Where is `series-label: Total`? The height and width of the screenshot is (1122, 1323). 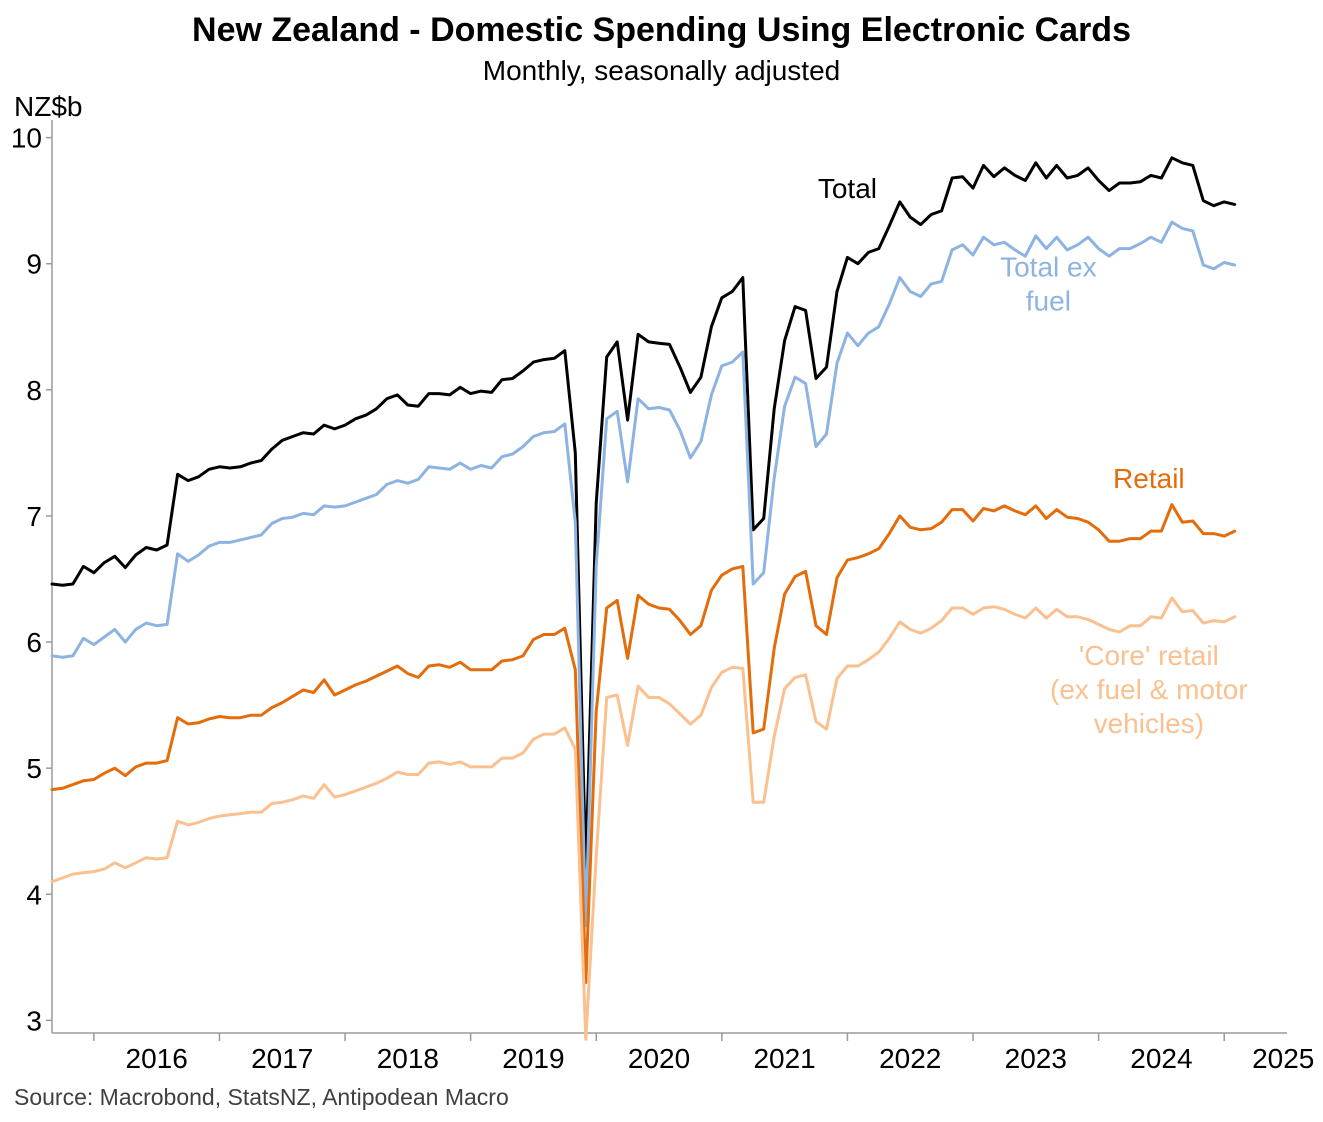 series-label: Total is located at coordinates (847, 188).